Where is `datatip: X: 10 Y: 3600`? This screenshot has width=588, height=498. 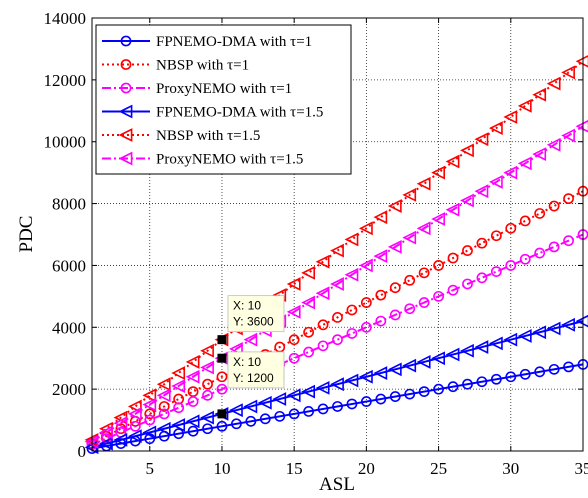
datatip: X: 10 Y: 3600 is located at coordinates (251, 320).